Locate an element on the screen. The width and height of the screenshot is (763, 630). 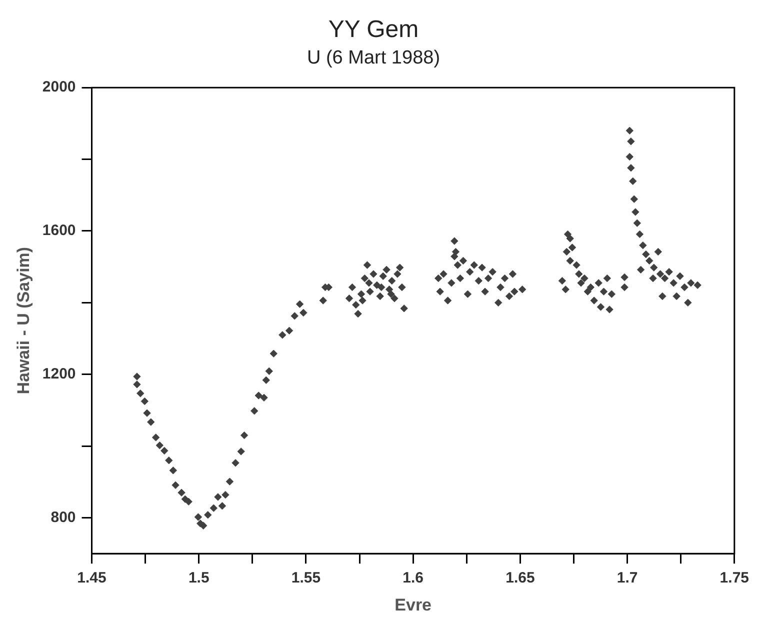
chart-title: YY Gem is located at coordinates (373, 30).